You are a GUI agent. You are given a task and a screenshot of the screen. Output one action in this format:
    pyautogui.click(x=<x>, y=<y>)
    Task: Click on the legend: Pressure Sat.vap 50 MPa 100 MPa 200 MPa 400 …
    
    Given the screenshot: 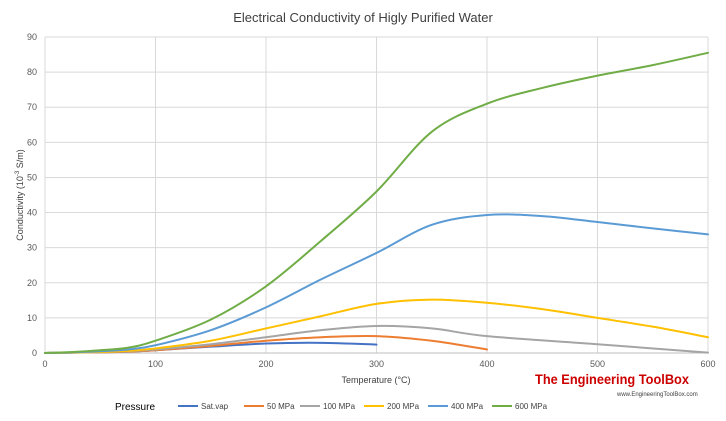 What is the action you would take?
    pyautogui.click(x=331, y=407)
    